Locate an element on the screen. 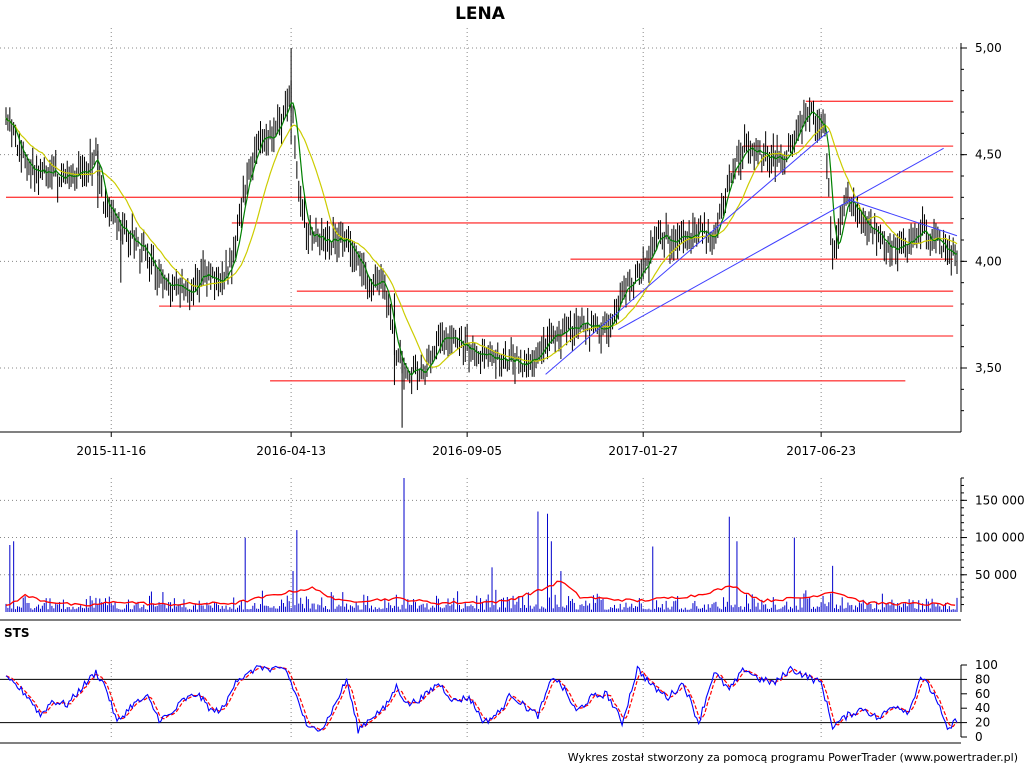 The image size is (1024, 768). price-ytick-label: 4,00 is located at coordinates (988, 261).